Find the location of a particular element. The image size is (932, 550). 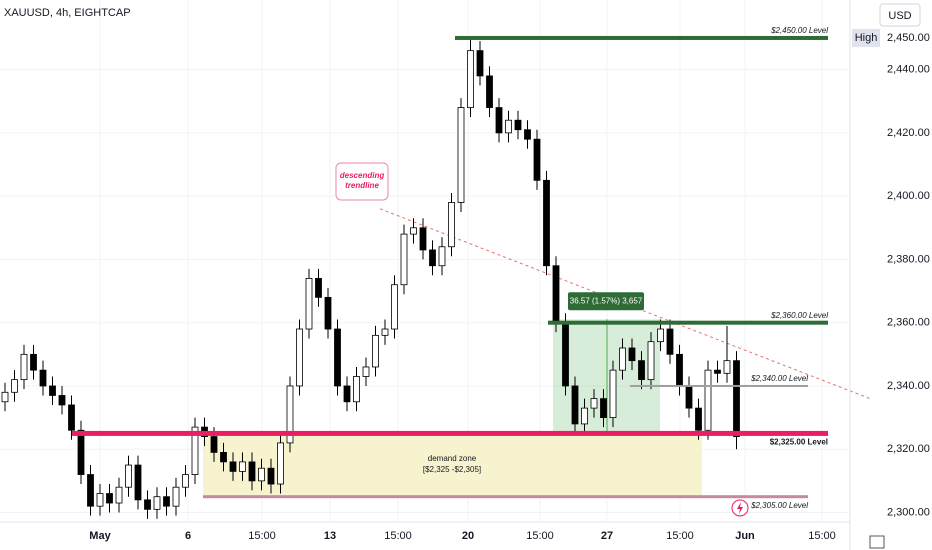

measure-label: 36.57 (1.57%) 3,657 is located at coordinates (606, 300).